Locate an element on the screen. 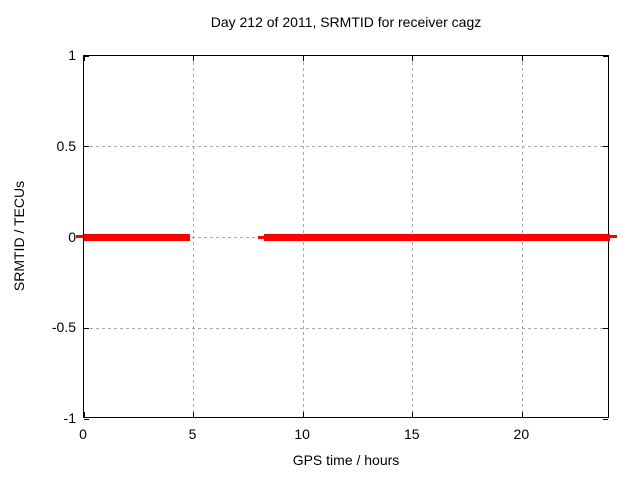 This screenshot has width=640, height=480. y-tick-label: -1 is located at coordinates (69, 418).